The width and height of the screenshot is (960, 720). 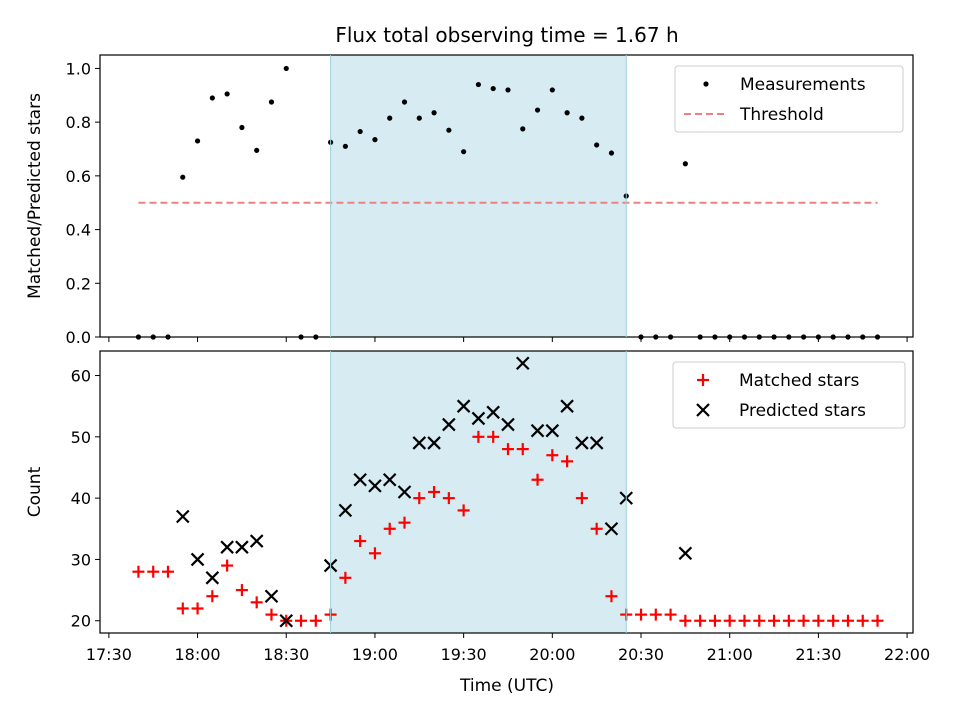 What do you see at coordinates (552, 654) in the screenshot?
I see `x-tick-label: 20:00` at bounding box center [552, 654].